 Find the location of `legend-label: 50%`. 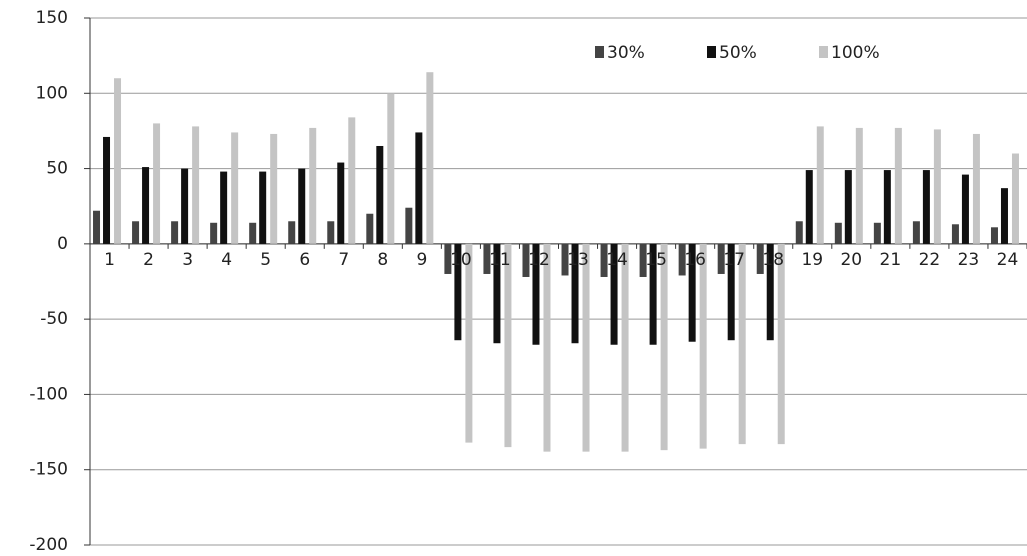

legend-label: 50% is located at coordinates (738, 53).